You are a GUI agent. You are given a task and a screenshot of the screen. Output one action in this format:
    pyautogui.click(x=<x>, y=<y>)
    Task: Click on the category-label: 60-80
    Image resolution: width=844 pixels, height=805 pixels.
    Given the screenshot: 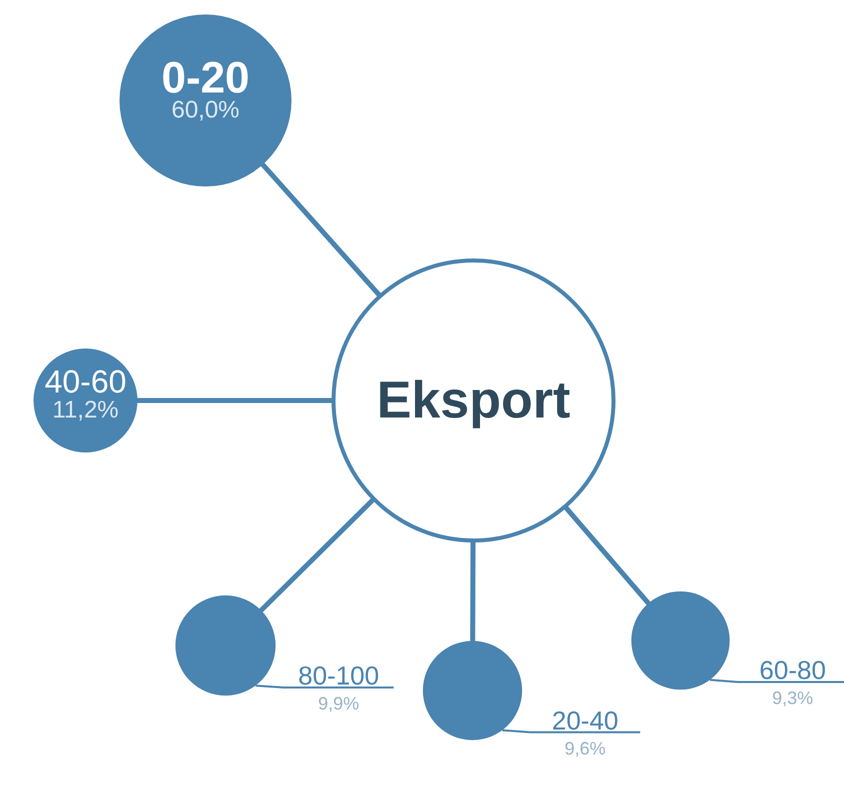 What is the action you would take?
    pyautogui.click(x=792, y=669)
    